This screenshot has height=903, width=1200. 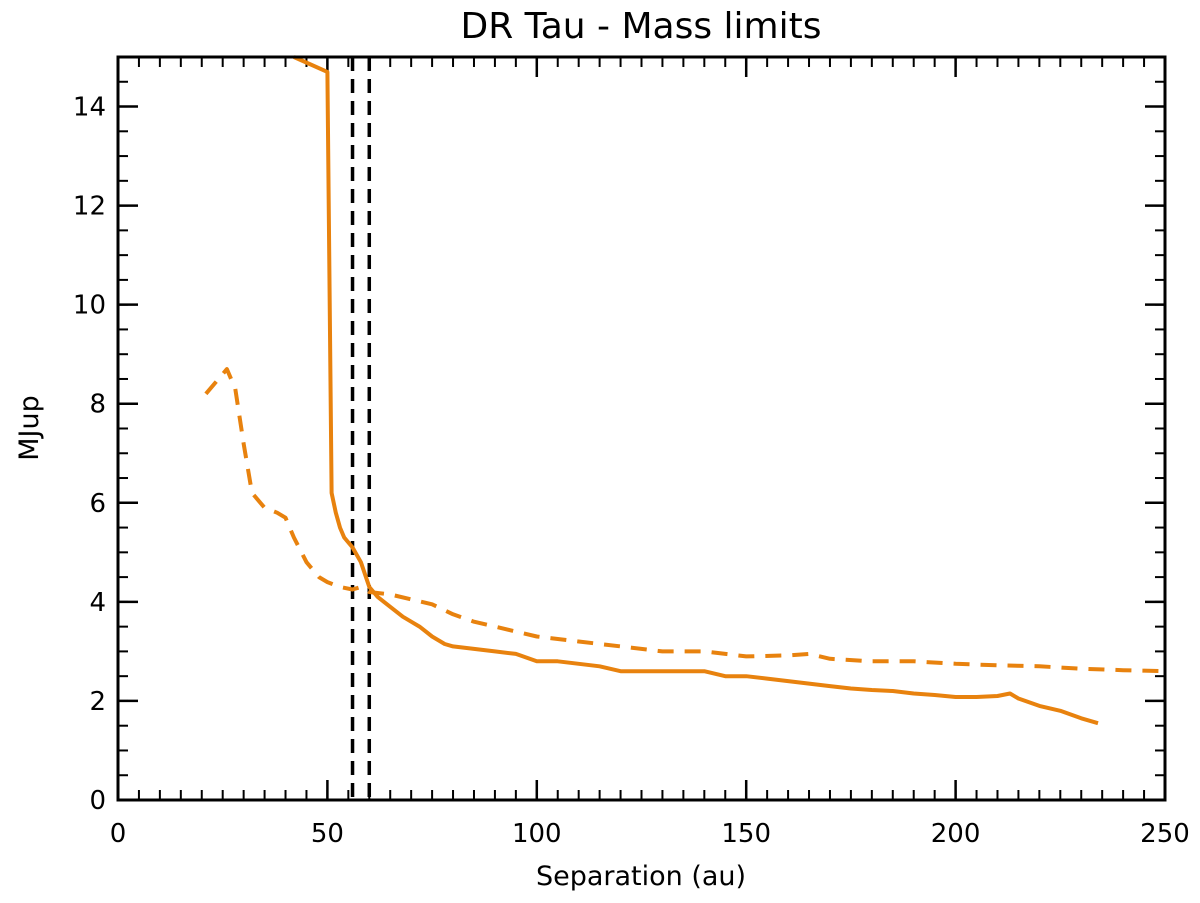 What do you see at coordinates (29, 428) in the screenshot?
I see `y-axis-label: MJup` at bounding box center [29, 428].